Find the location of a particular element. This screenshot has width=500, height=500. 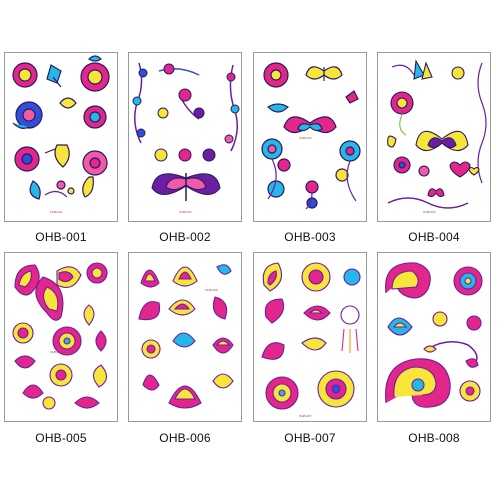

rose-butterfly-tattoo-artwork: OHB-003 is located at coordinates (311, 136).